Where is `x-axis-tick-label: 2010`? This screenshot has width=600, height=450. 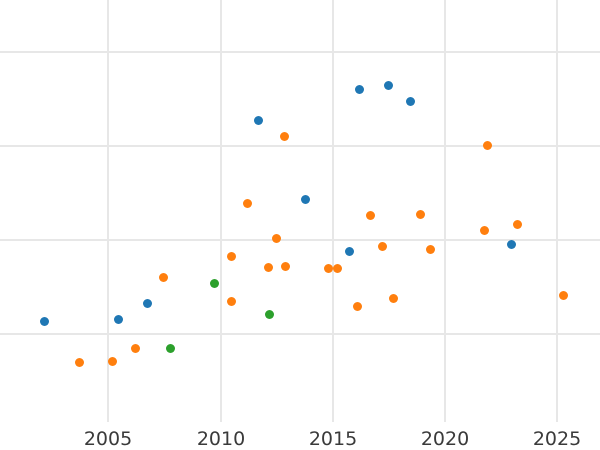 x-axis-tick-label: 2010 is located at coordinates (221, 439).